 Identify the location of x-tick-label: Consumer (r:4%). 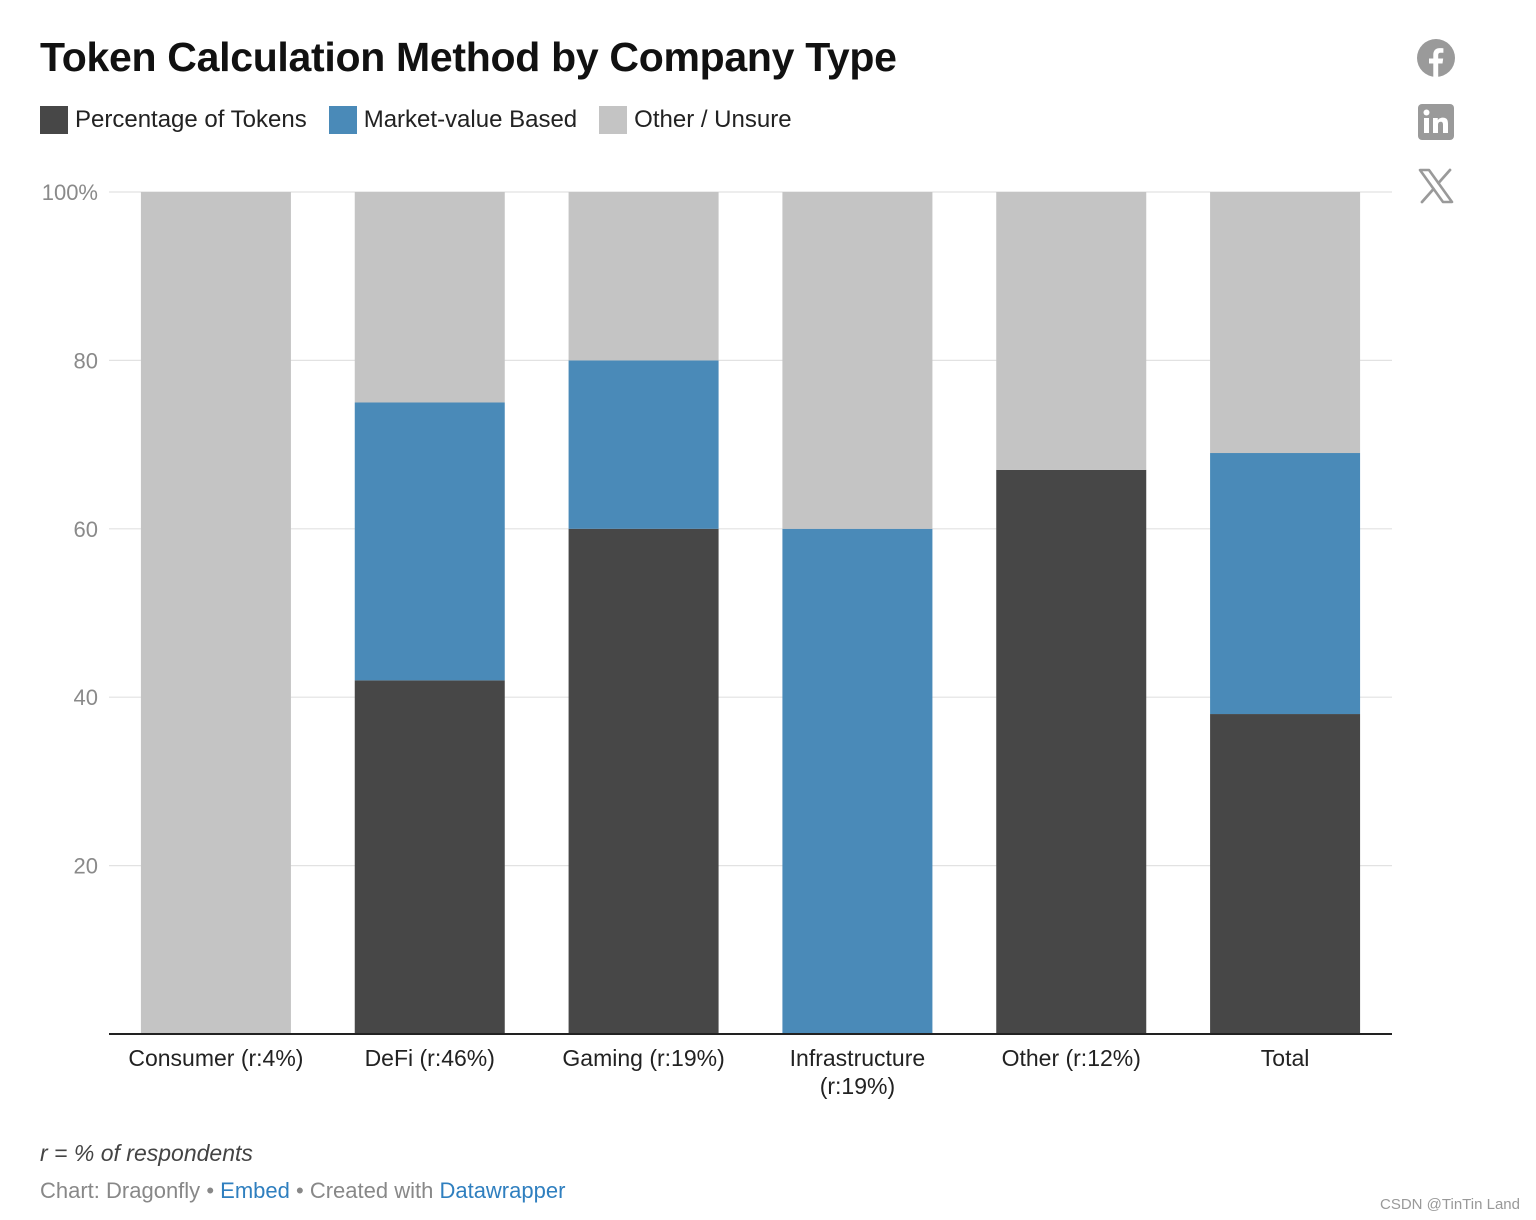
(215, 1058).